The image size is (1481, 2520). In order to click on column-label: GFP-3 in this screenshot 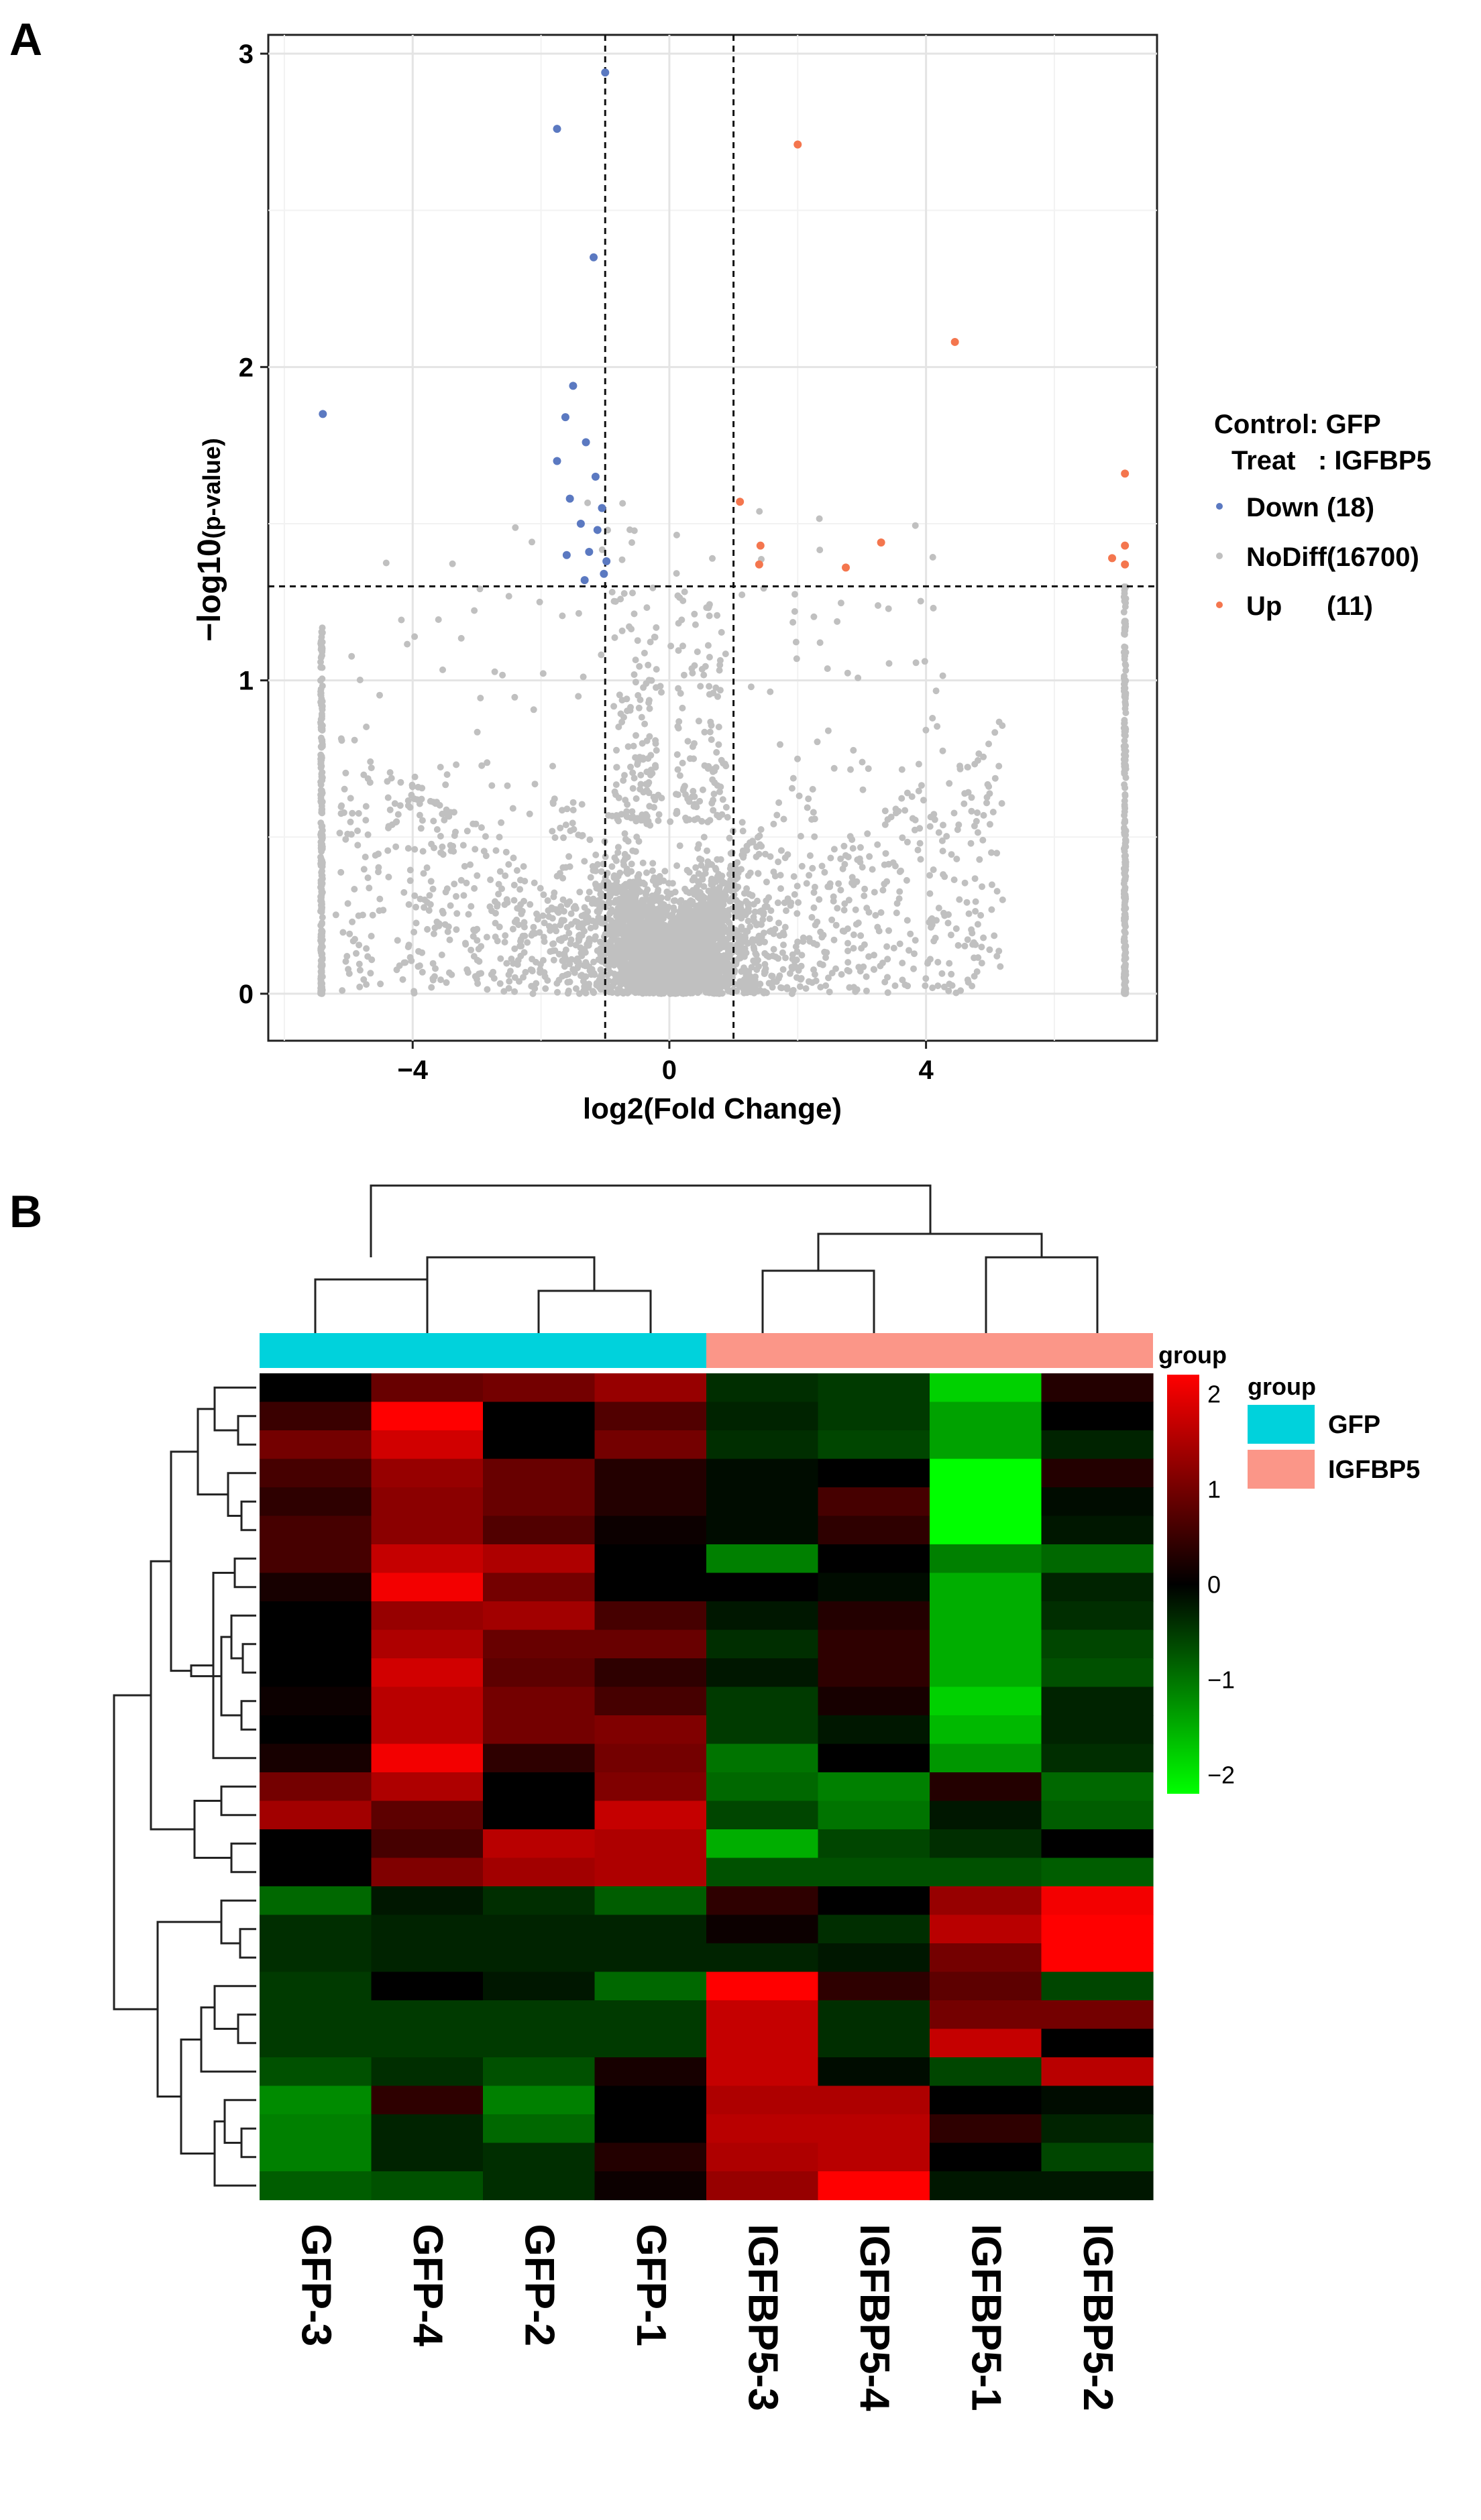, I will do `click(315, 2286)`.